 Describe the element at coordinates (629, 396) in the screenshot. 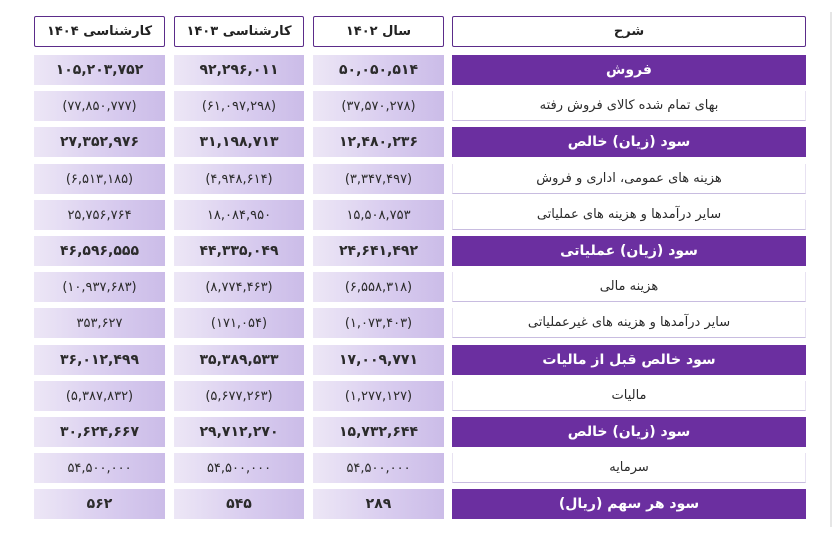

I see `row-label: مالیات` at that location.